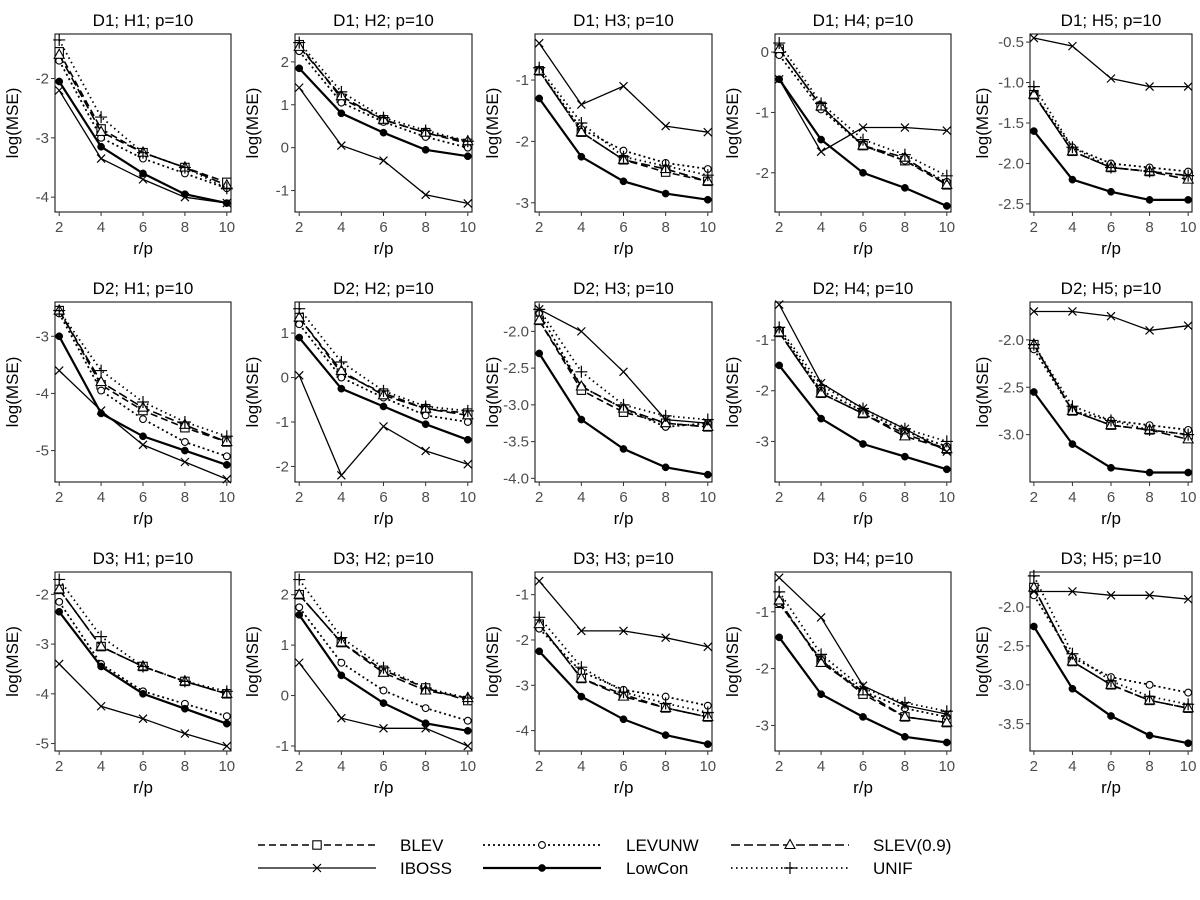 This screenshot has width=1200, height=900. What do you see at coordinates (383, 288) in the screenshot?
I see `panel-title: D2; H2; p=10` at bounding box center [383, 288].